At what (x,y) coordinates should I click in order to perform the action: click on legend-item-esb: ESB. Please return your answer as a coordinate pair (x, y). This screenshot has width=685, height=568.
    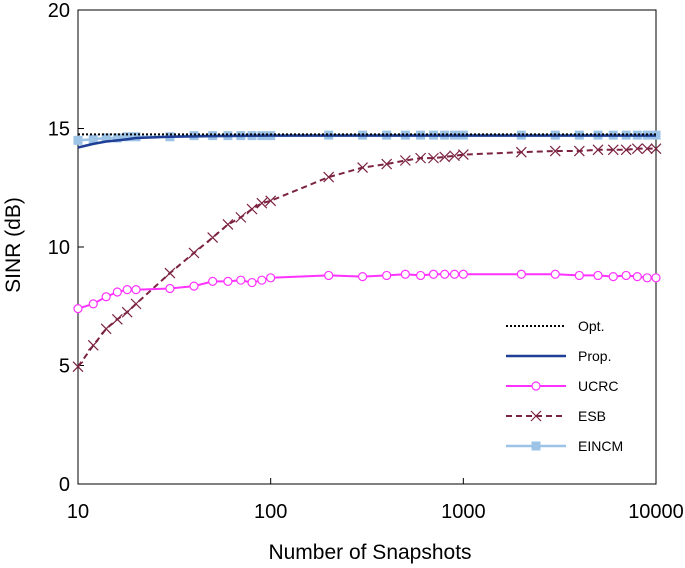
    Looking at the image, I should click on (556, 416).